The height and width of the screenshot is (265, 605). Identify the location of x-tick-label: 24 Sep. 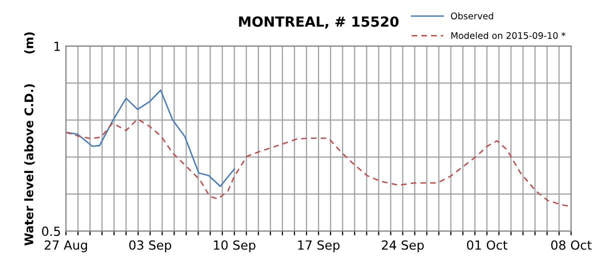
(403, 246).